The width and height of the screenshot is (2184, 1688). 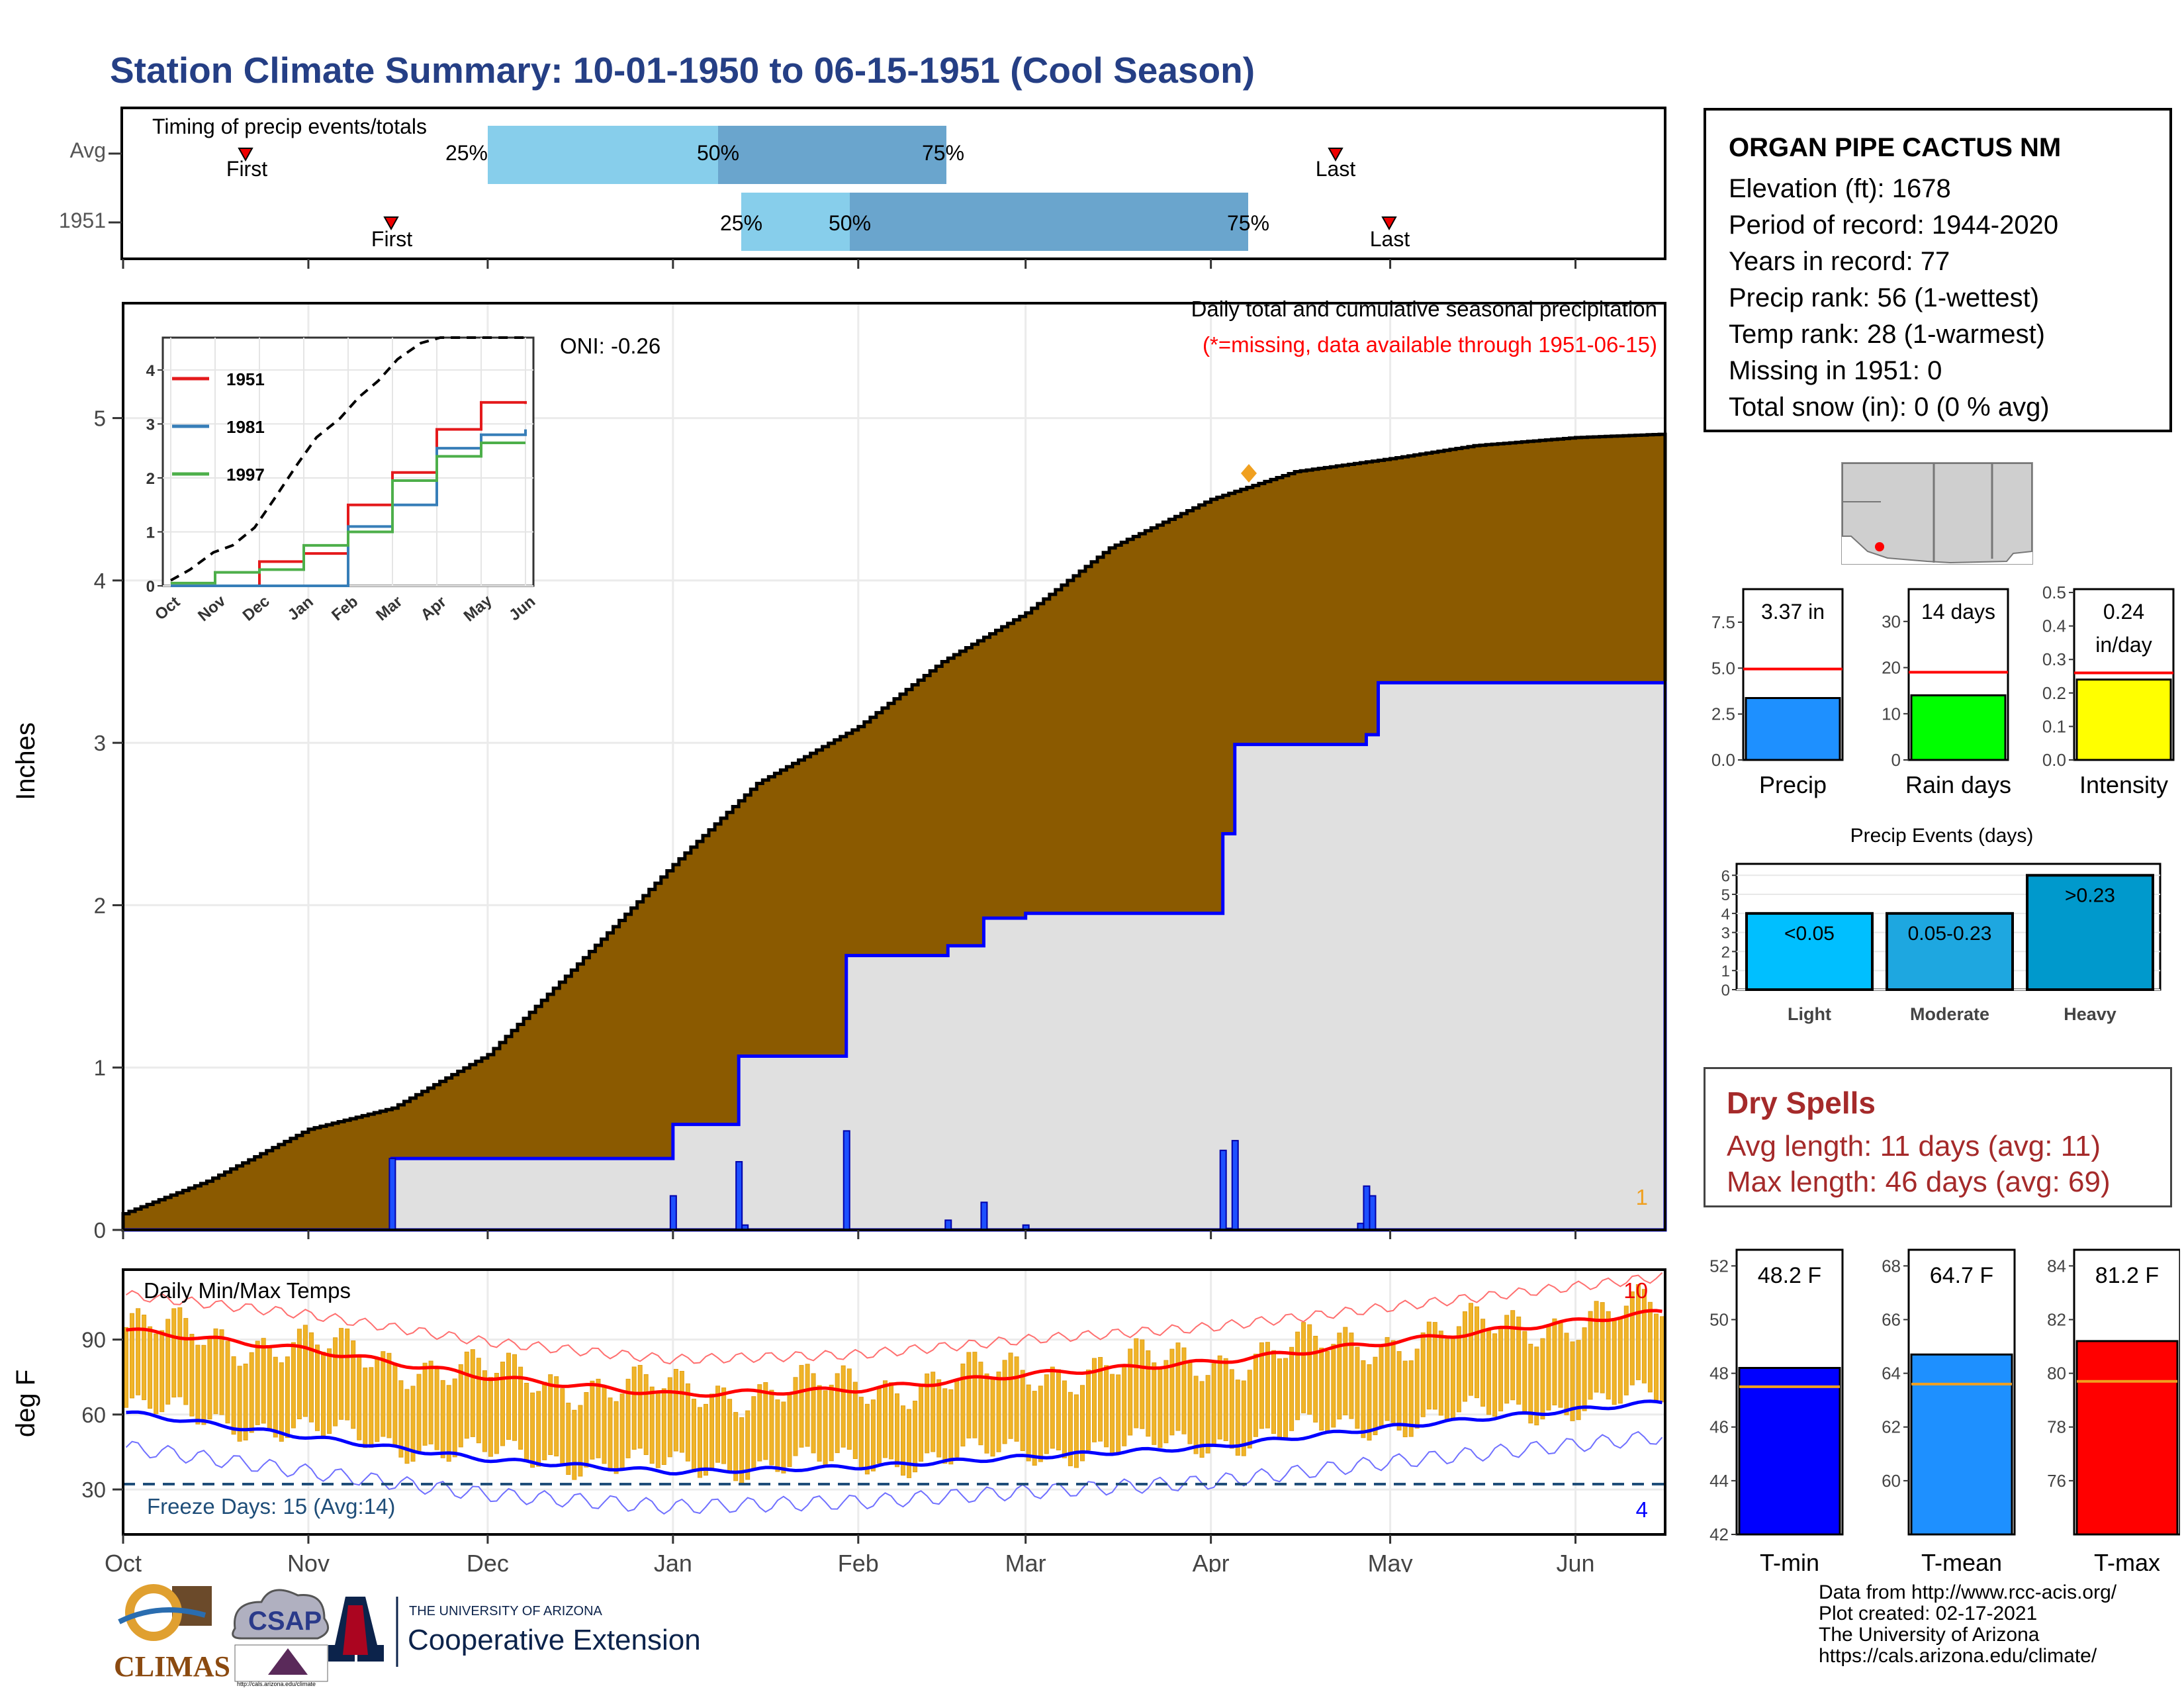 What do you see at coordinates (1248, 223) in the screenshot?
I see `yr-q75-label: 75%` at bounding box center [1248, 223].